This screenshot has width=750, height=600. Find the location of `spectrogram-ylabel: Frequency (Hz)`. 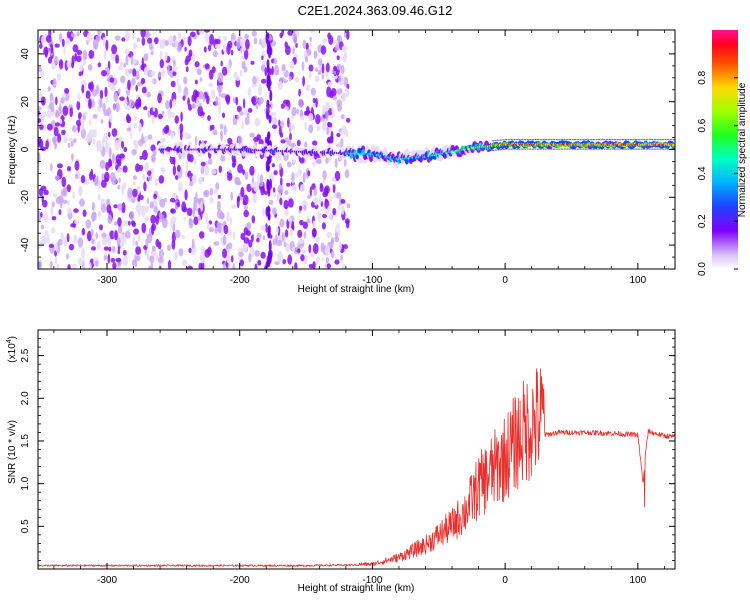

spectrogram-ylabel: Frequency (Hz) is located at coordinates (12, 150).